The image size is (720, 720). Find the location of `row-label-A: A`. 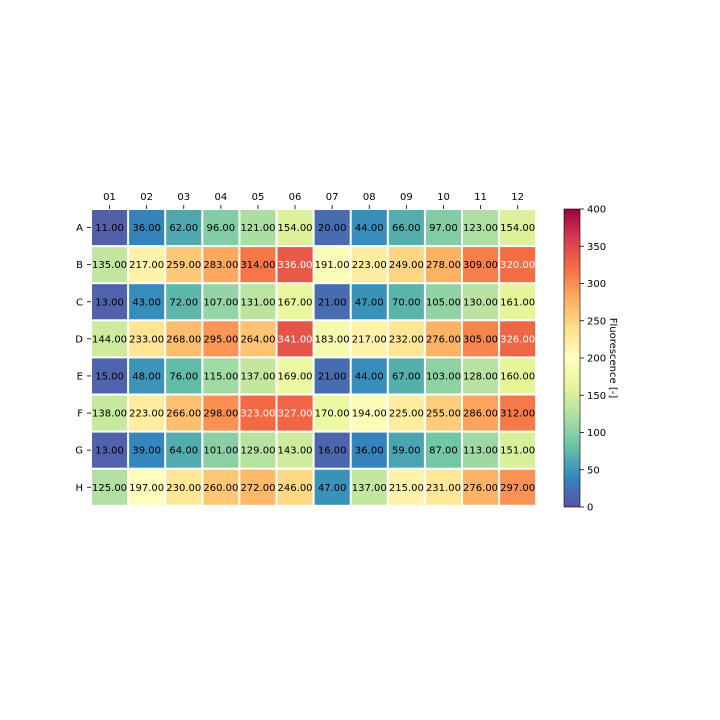

row-label-A: A is located at coordinates (79, 228).